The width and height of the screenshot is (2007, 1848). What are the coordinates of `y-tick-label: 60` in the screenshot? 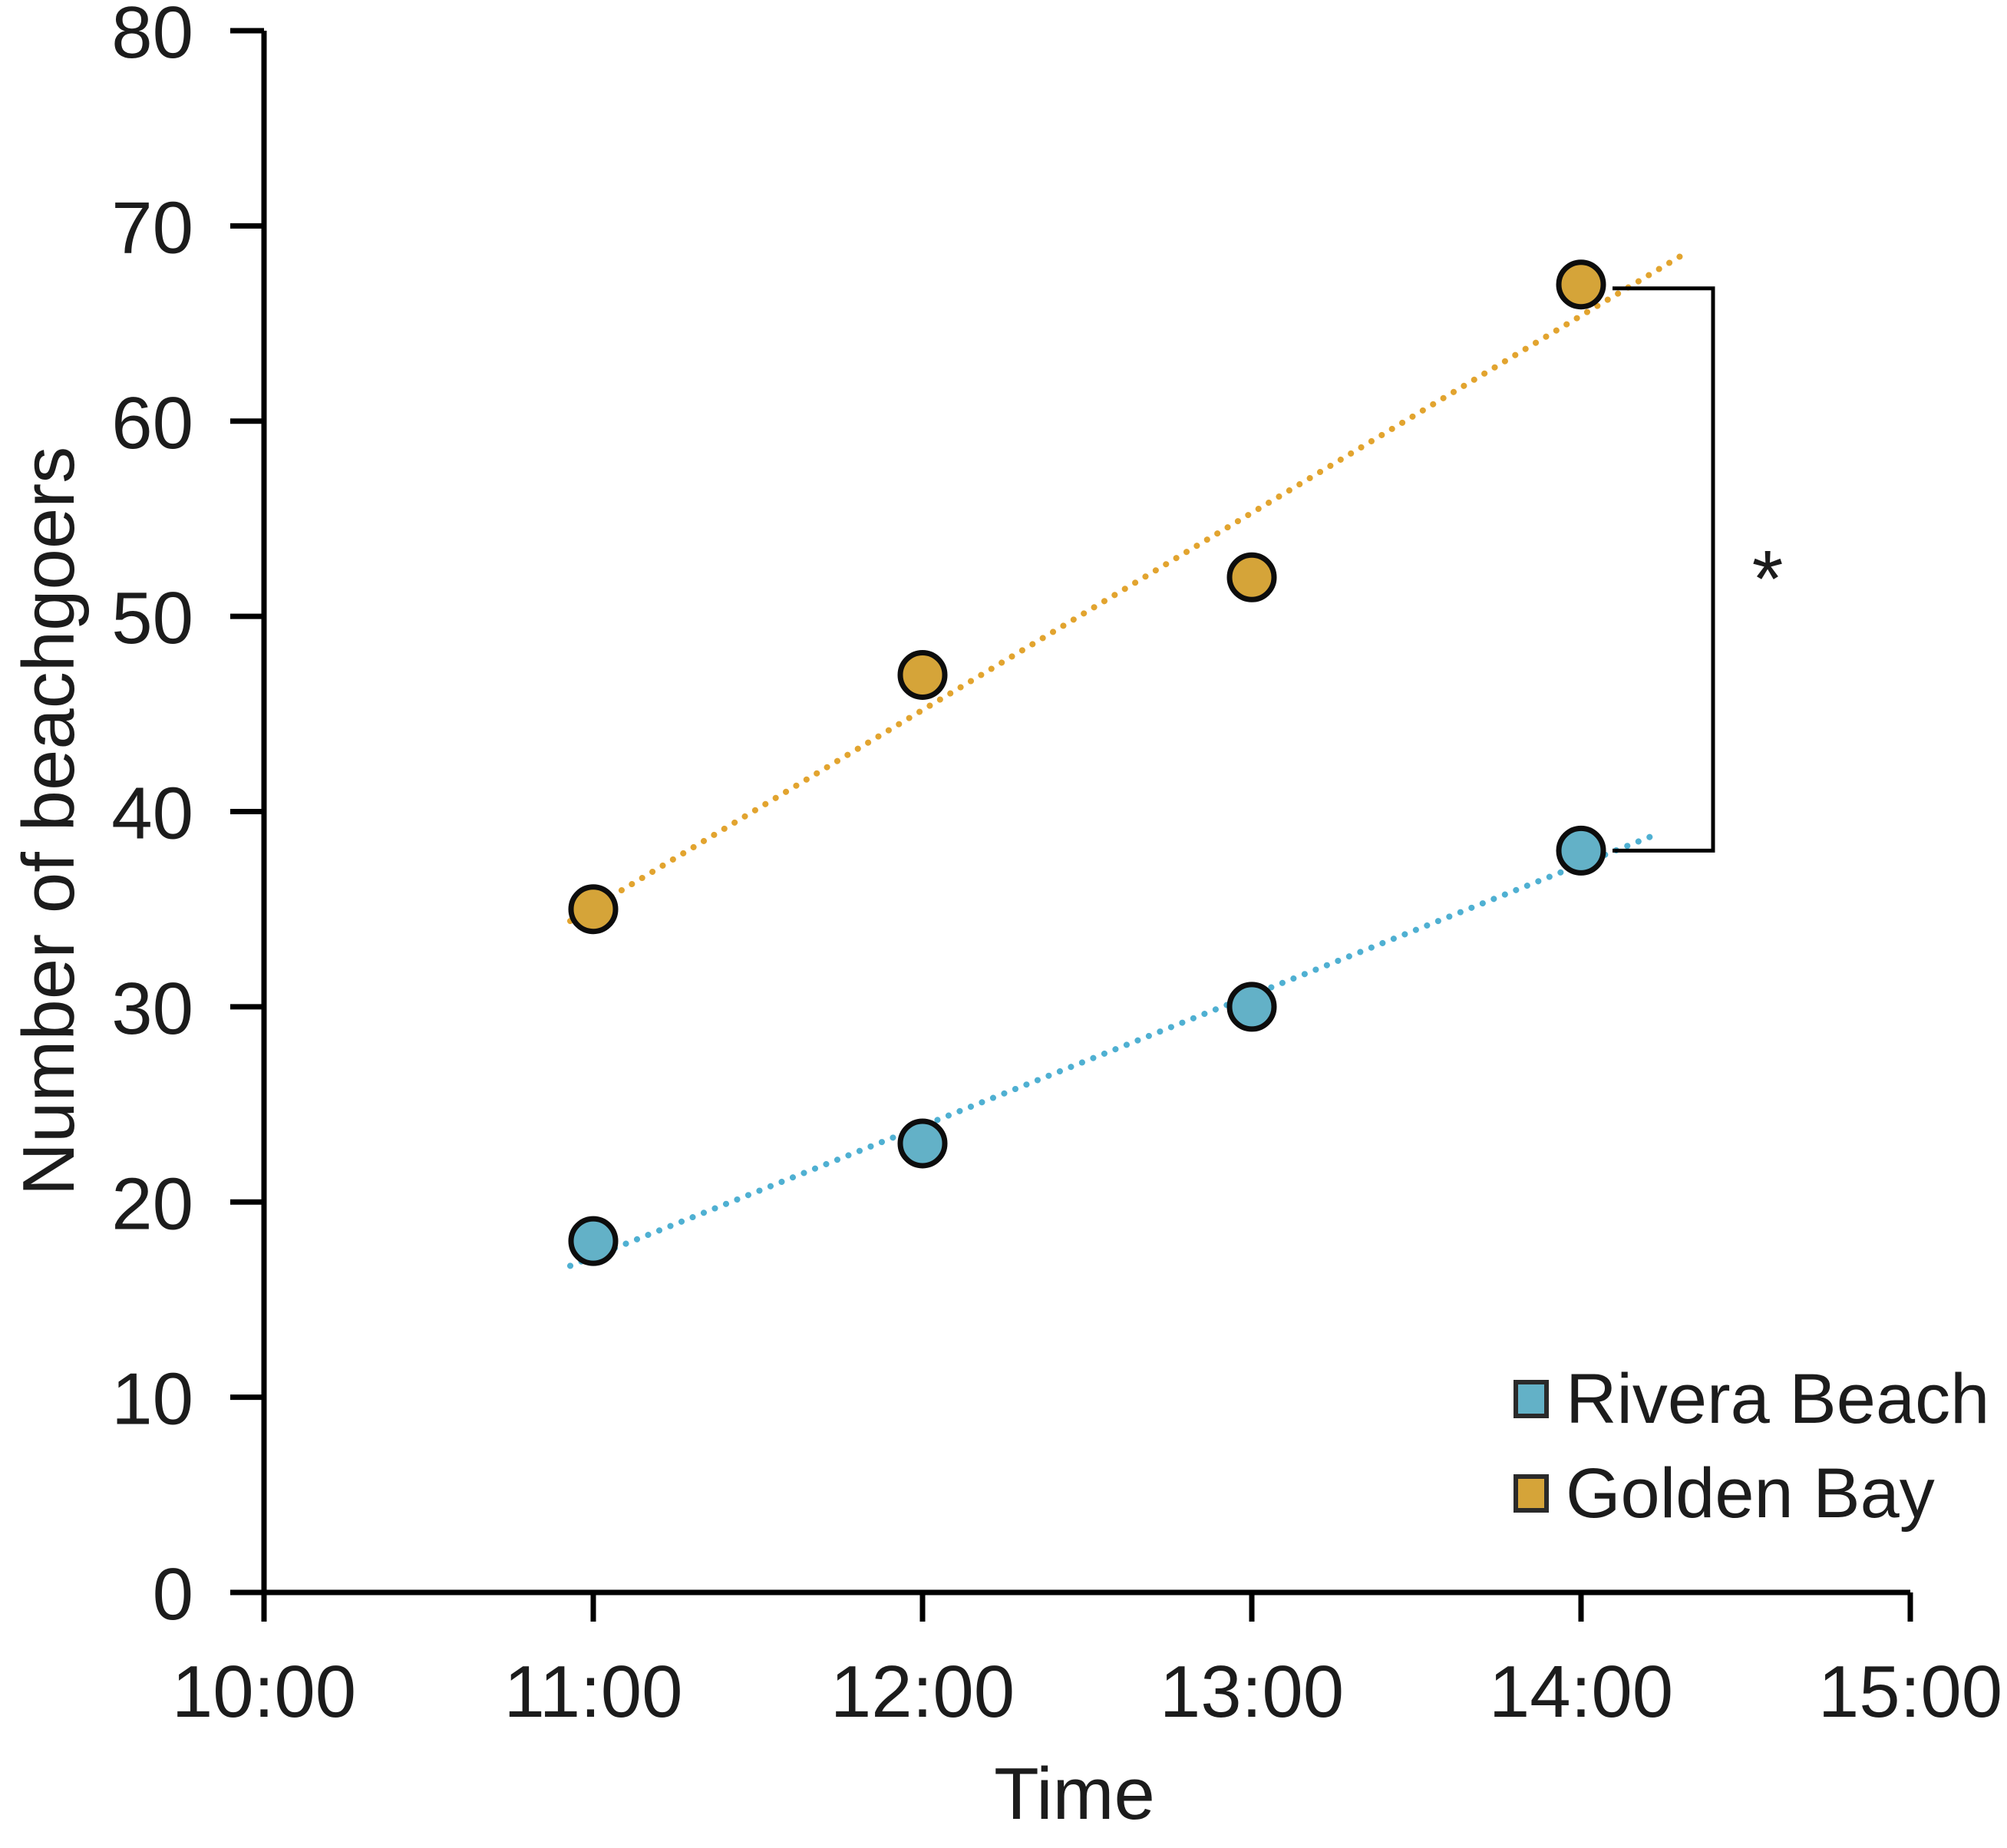 It's located at (152, 423).